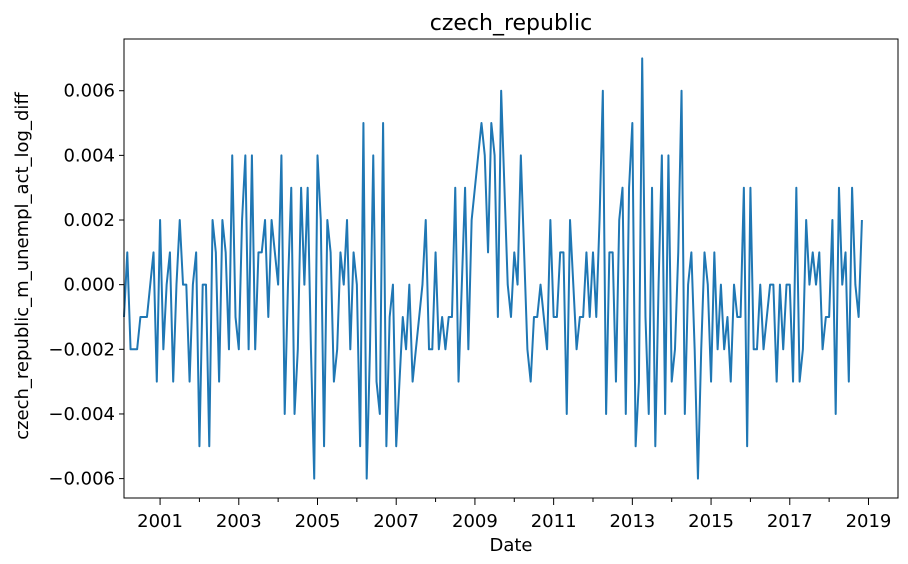 The width and height of the screenshot is (908, 564). I want to click on x-axis-label: Date, so click(510, 545).